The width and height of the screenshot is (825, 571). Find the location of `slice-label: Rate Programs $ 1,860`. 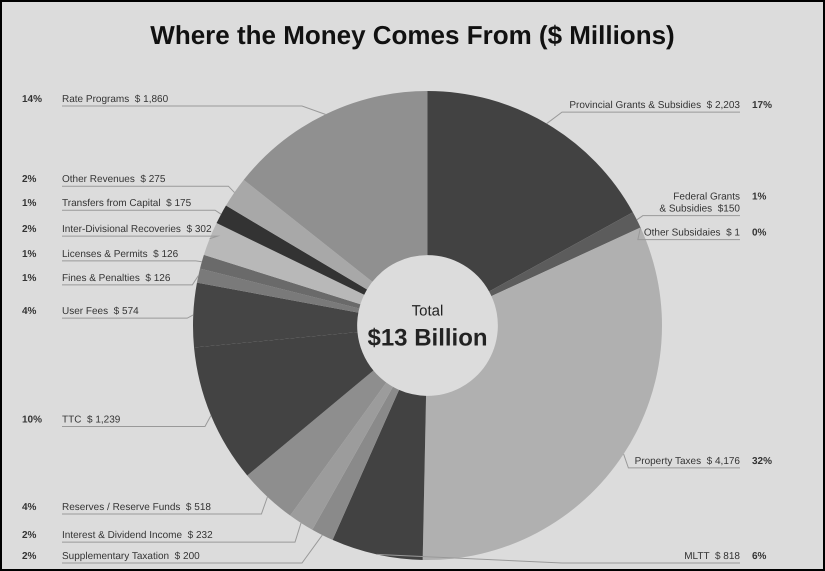

slice-label: Rate Programs $ 1,860 is located at coordinates (115, 99).